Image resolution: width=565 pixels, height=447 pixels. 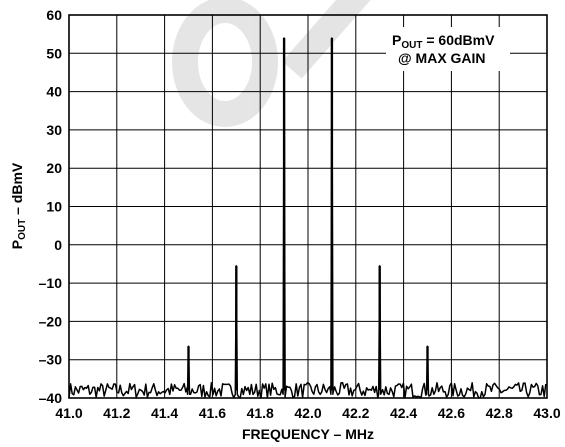 I want to click on y-tick-label: 10, so click(x=54, y=207).